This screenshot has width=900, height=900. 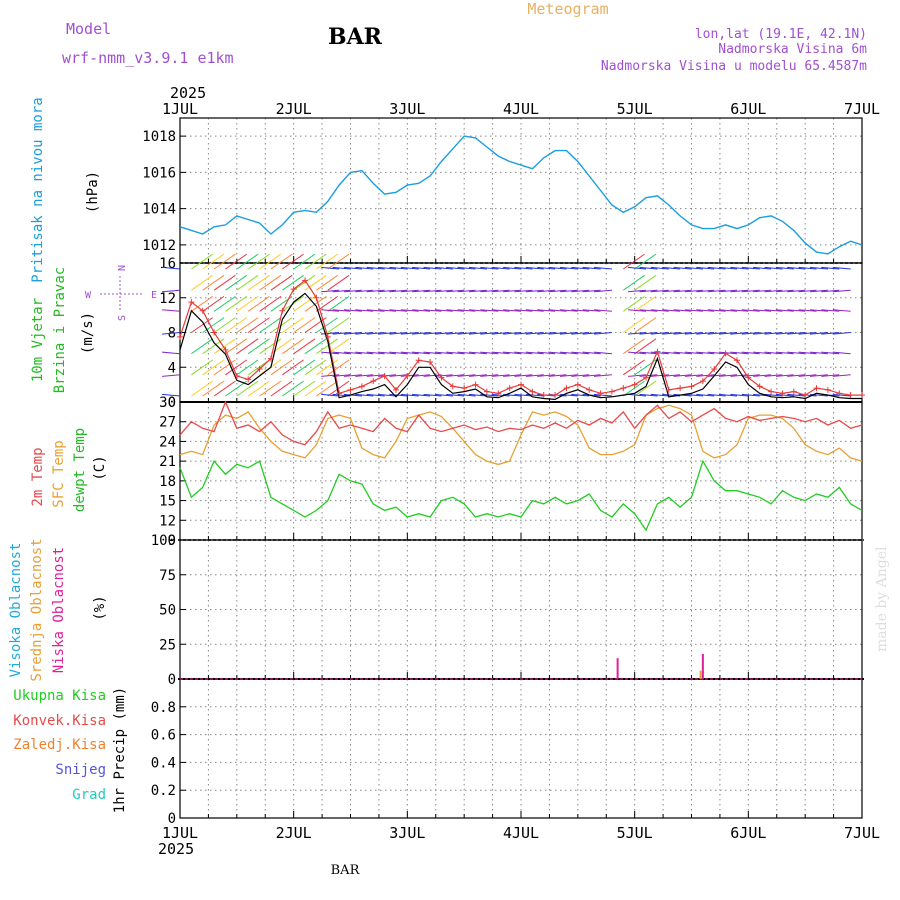 I want to click on station-title: BAR, so click(x=355, y=37).